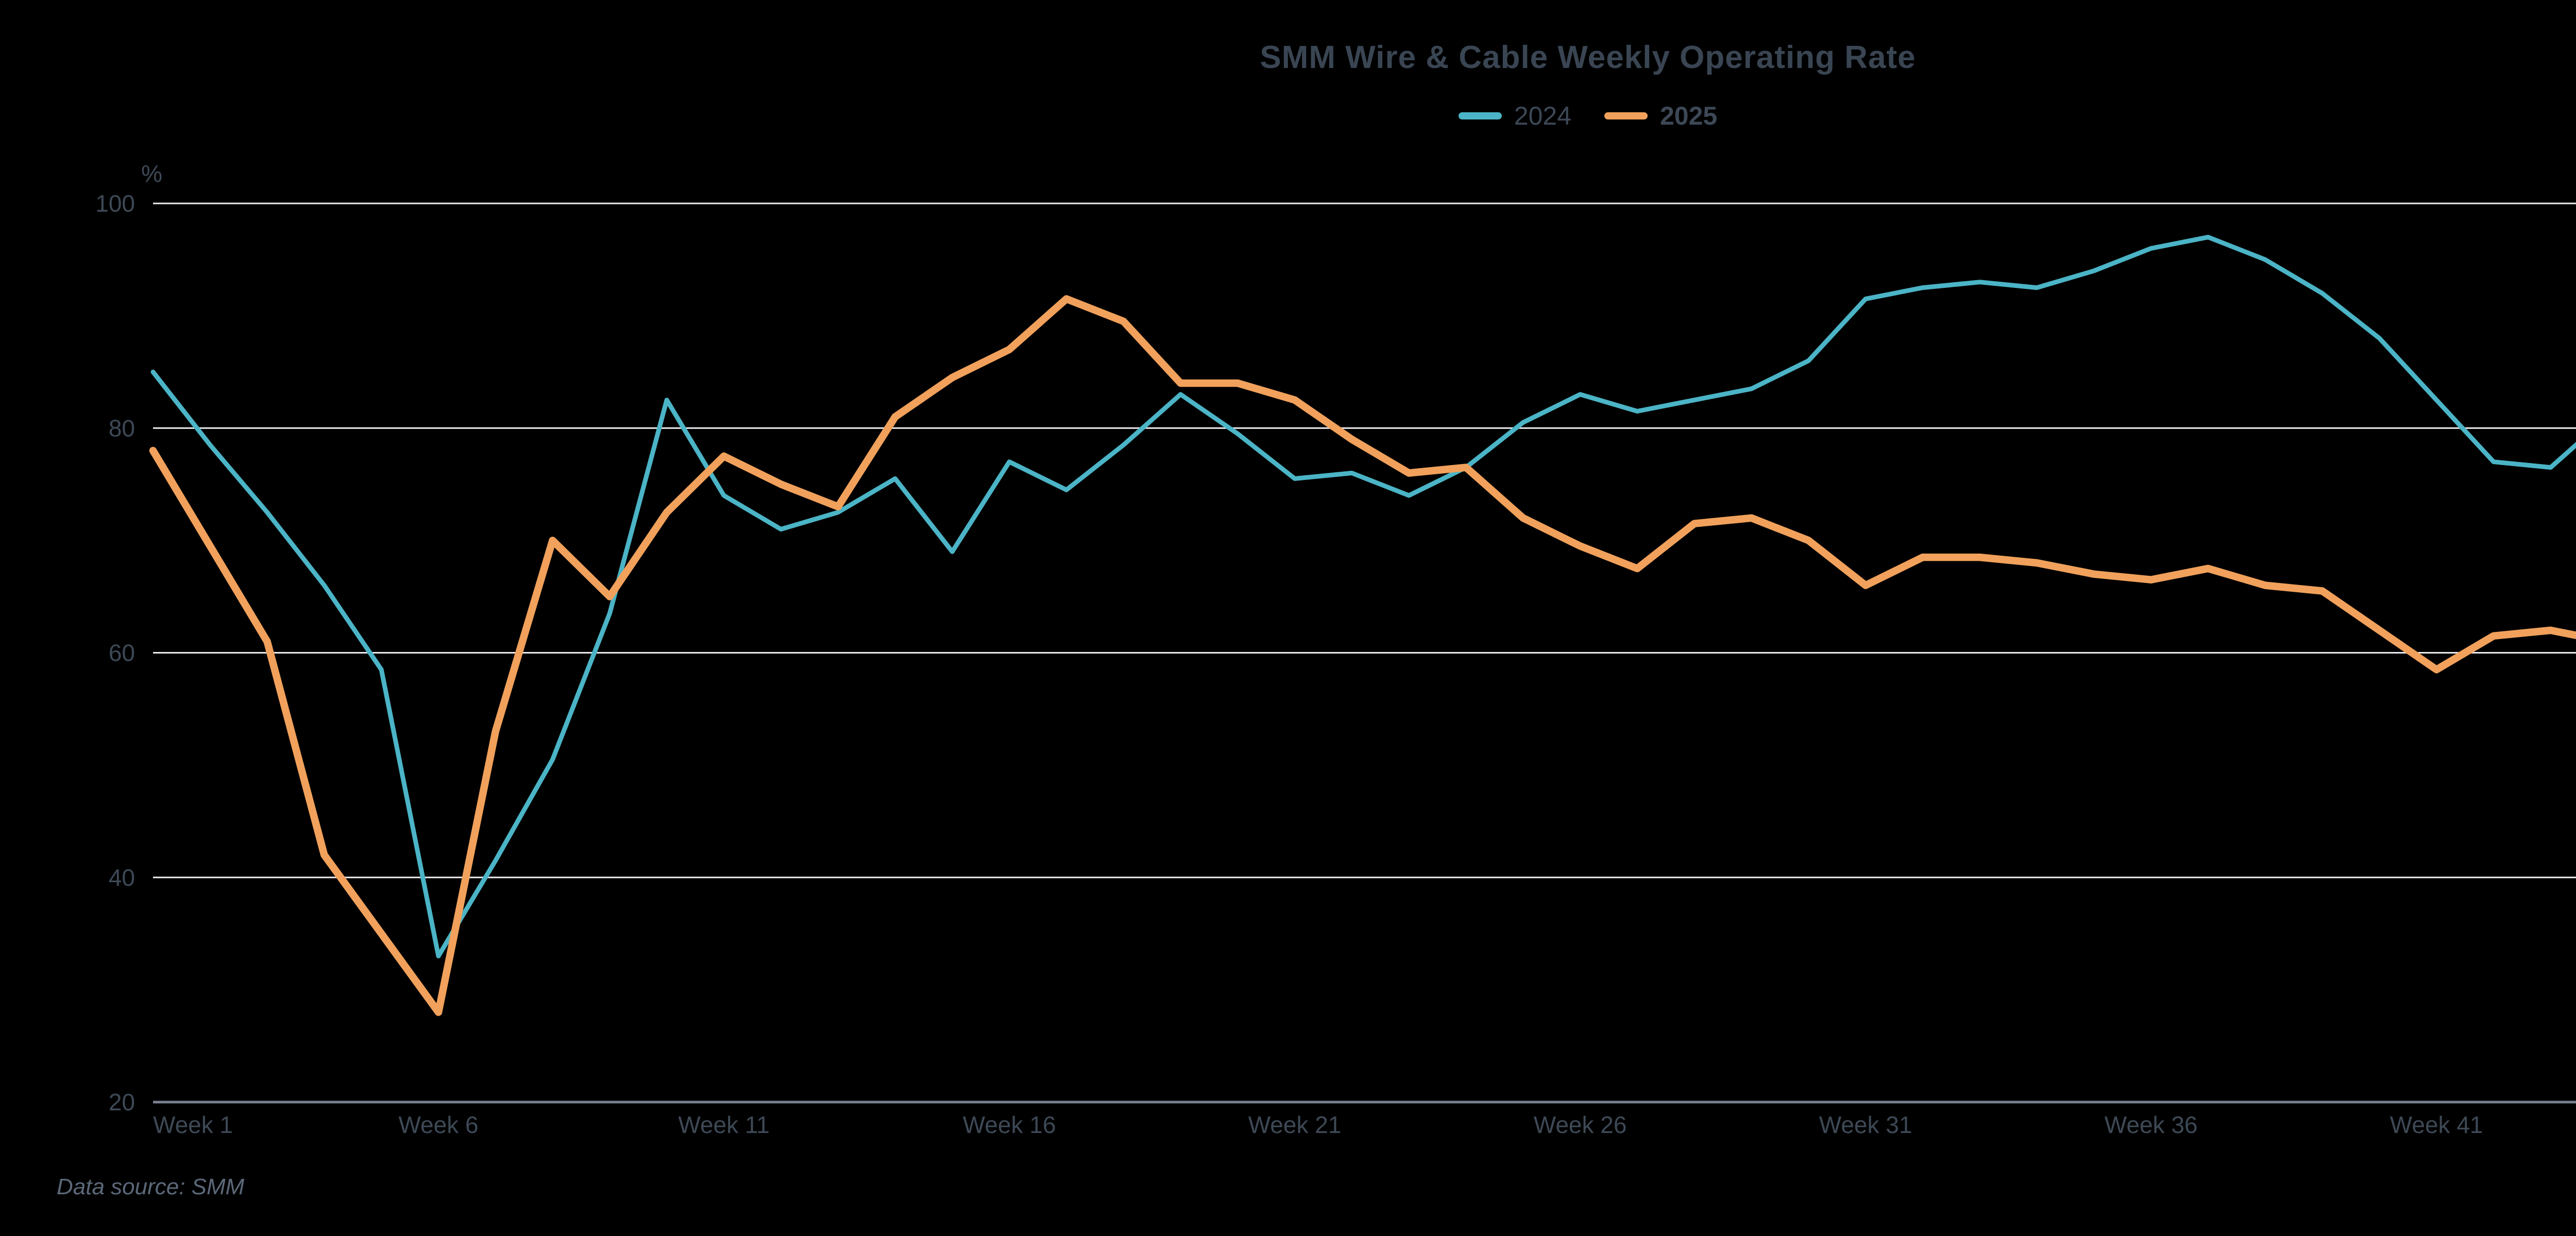 The height and width of the screenshot is (1236, 2576). What do you see at coordinates (1588, 57) in the screenshot?
I see `chart-title: SMM Wire & Cable Weekly Operating Rate` at bounding box center [1588, 57].